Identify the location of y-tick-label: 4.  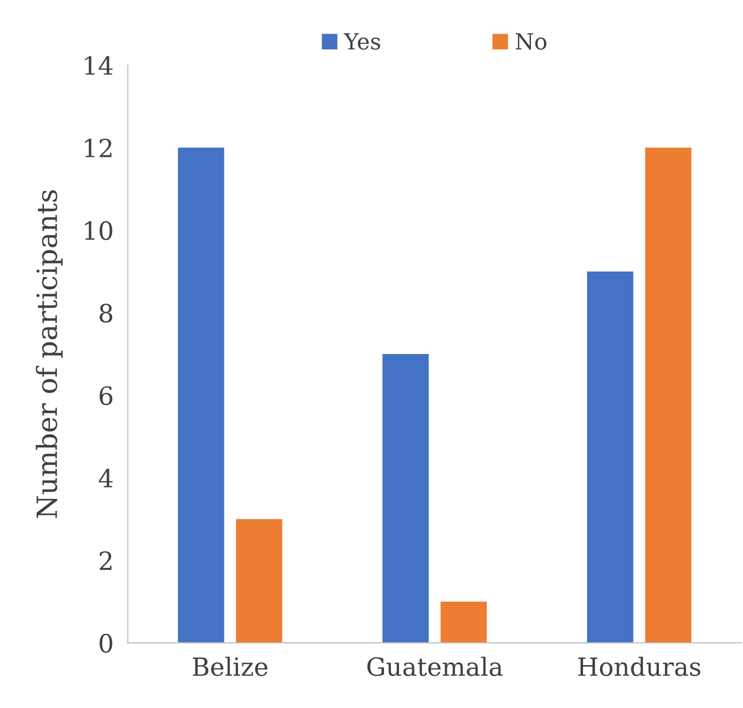
(105, 478).